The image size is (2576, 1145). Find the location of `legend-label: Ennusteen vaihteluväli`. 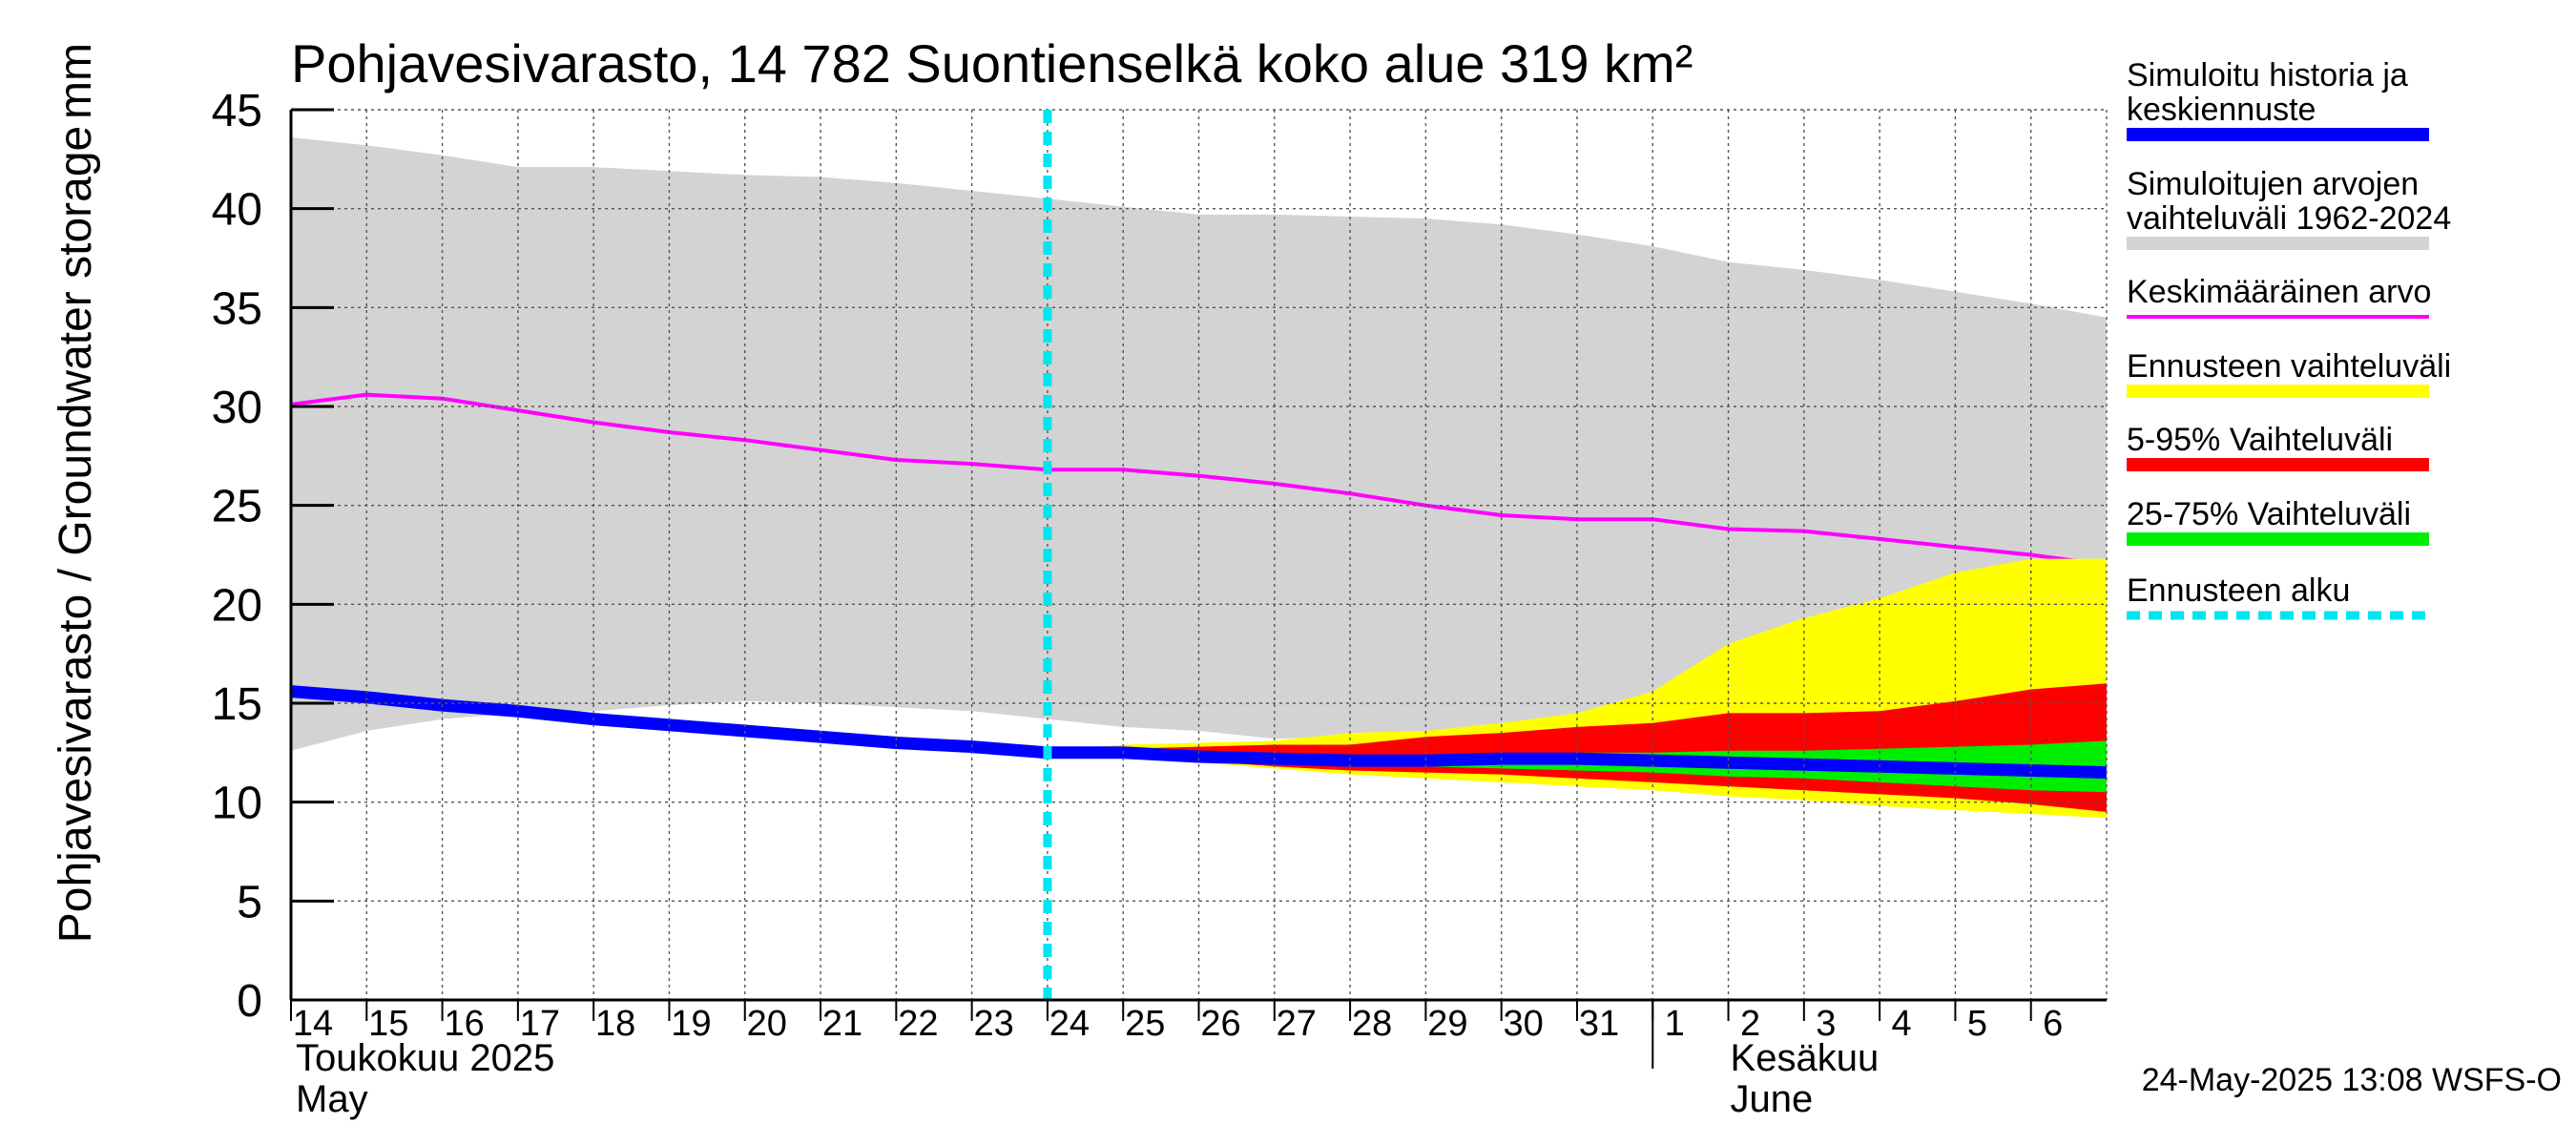

legend-label: Ennusteen vaihteluväli is located at coordinates (2289, 366).